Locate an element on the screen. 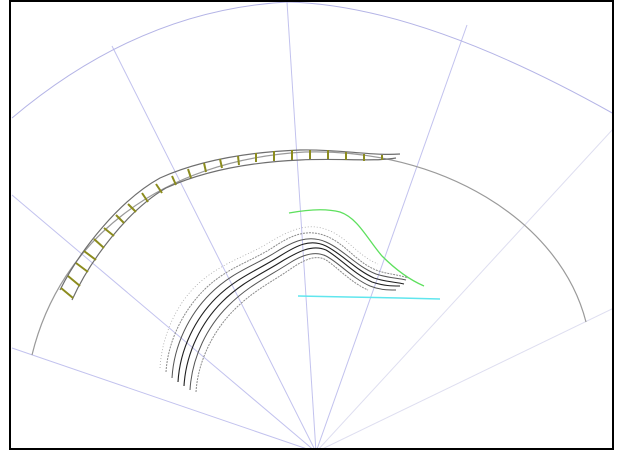 Image resolution: width=622 pixels, height=452 pixels. bundle-outline-top is located at coordinates (269, 297).